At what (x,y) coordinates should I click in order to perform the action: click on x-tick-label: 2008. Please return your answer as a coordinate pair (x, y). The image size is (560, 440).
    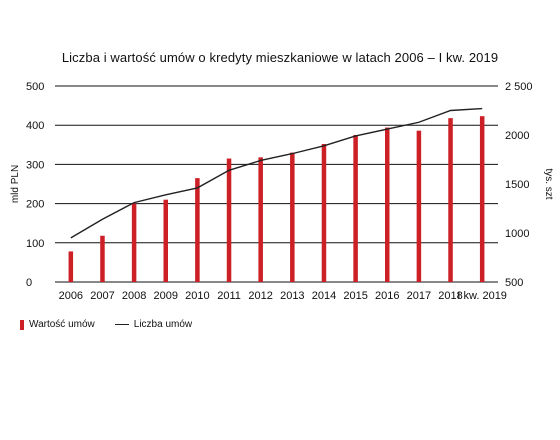
    Looking at the image, I should click on (134, 296).